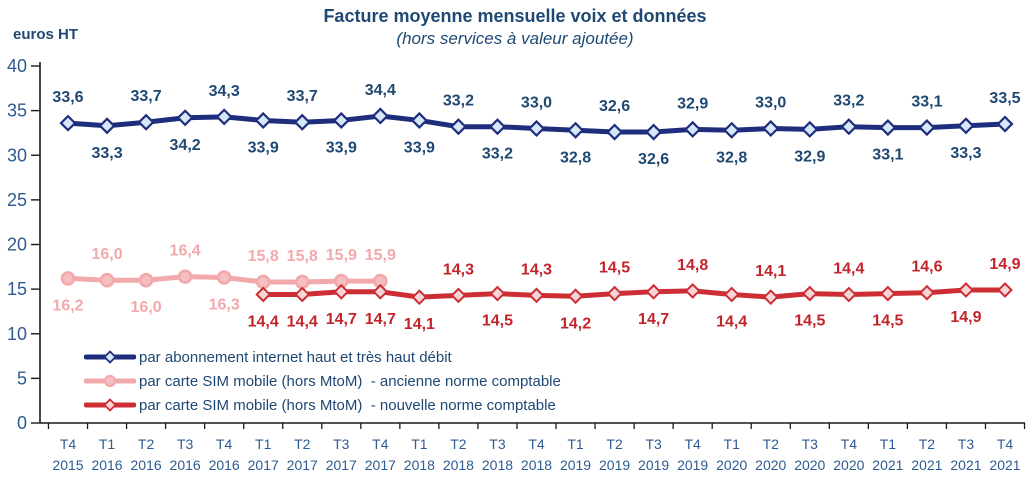 The width and height of the screenshot is (1030, 480). I want to click on y-axis-tick-label: 10, so click(17, 334).